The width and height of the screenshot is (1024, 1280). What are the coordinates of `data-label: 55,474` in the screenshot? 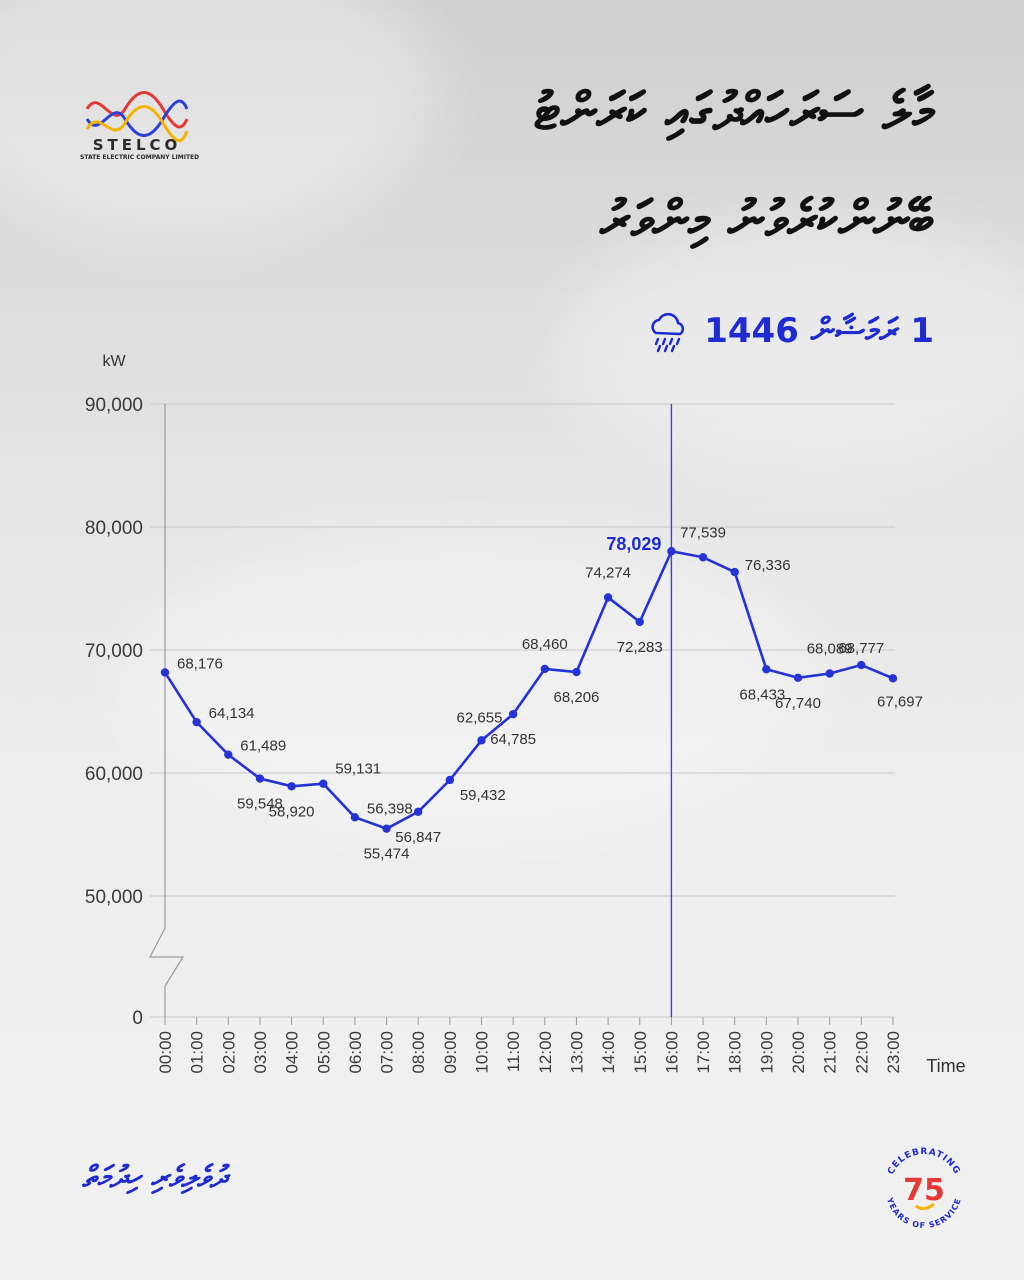 It's located at (387, 854).